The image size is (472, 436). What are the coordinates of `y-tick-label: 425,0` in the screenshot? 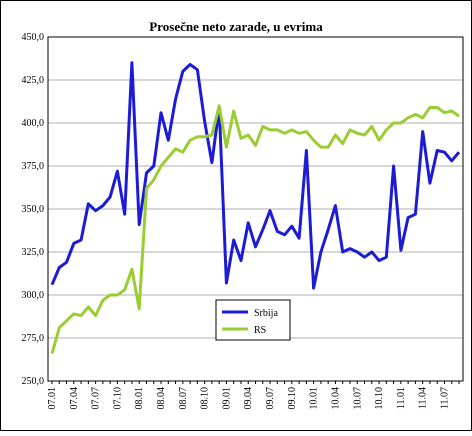 It's located at (33, 80).